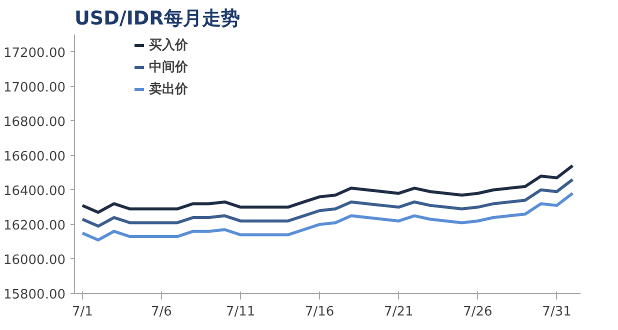 The width and height of the screenshot is (618, 330). Describe the element at coordinates (168, 45) in the screenshot. I see `legend-label: 买入价` at that location.